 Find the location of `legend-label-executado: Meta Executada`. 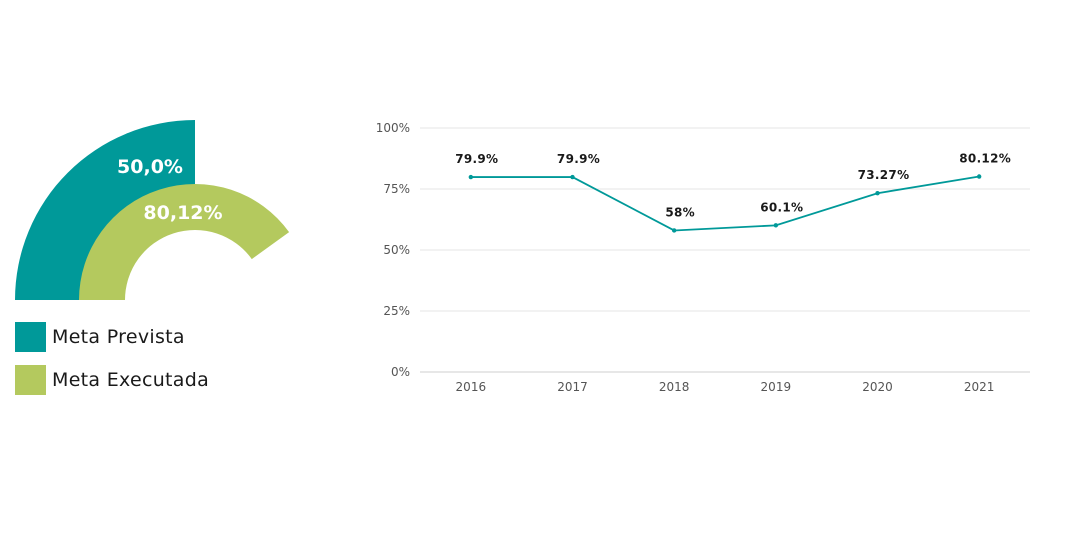

legend-label-executado: Meta Executada is located at coordinates (131, 380).